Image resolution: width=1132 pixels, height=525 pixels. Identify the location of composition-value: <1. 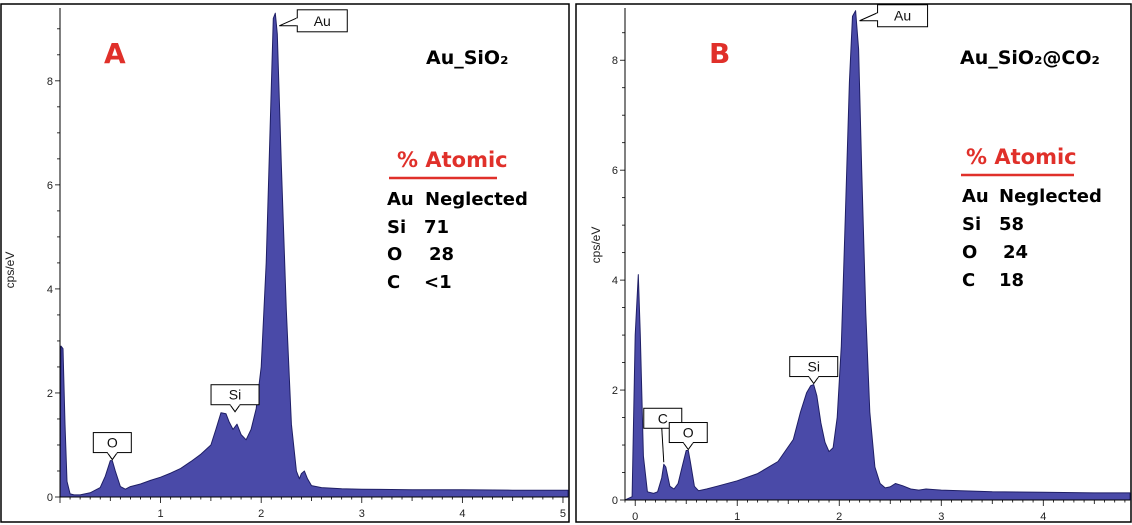
(438, 282).